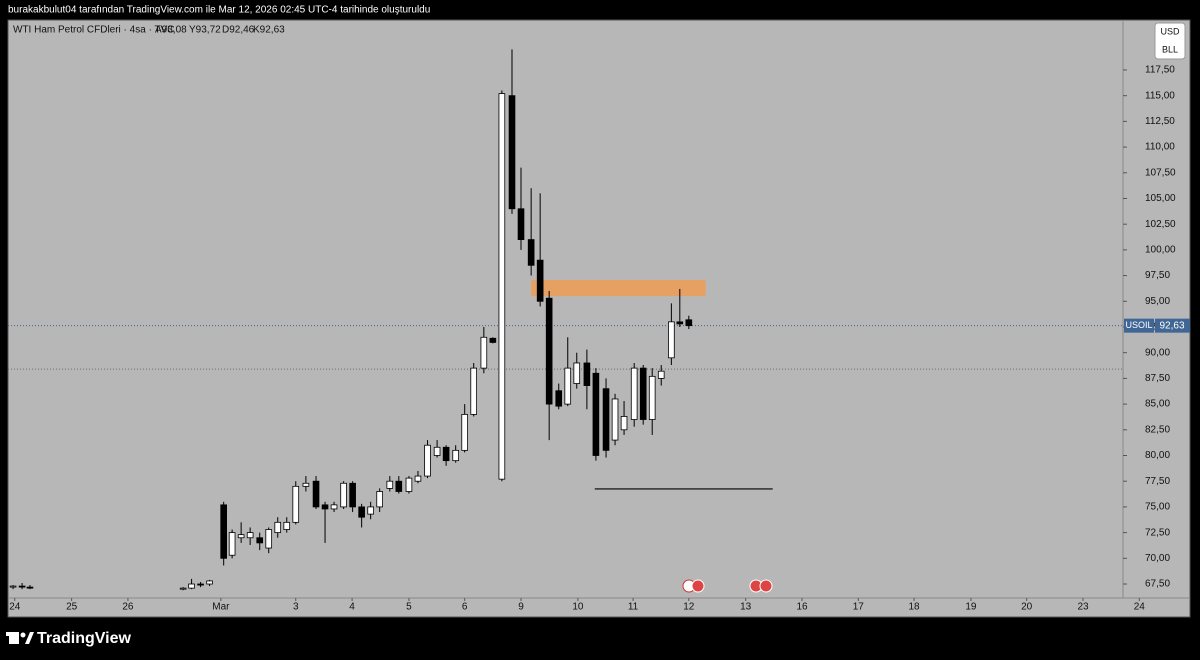 Image resolution: width=1200 pixels, height=660 pixels. I want to click on y-tick-label: 90,00, so click(1157, 352).